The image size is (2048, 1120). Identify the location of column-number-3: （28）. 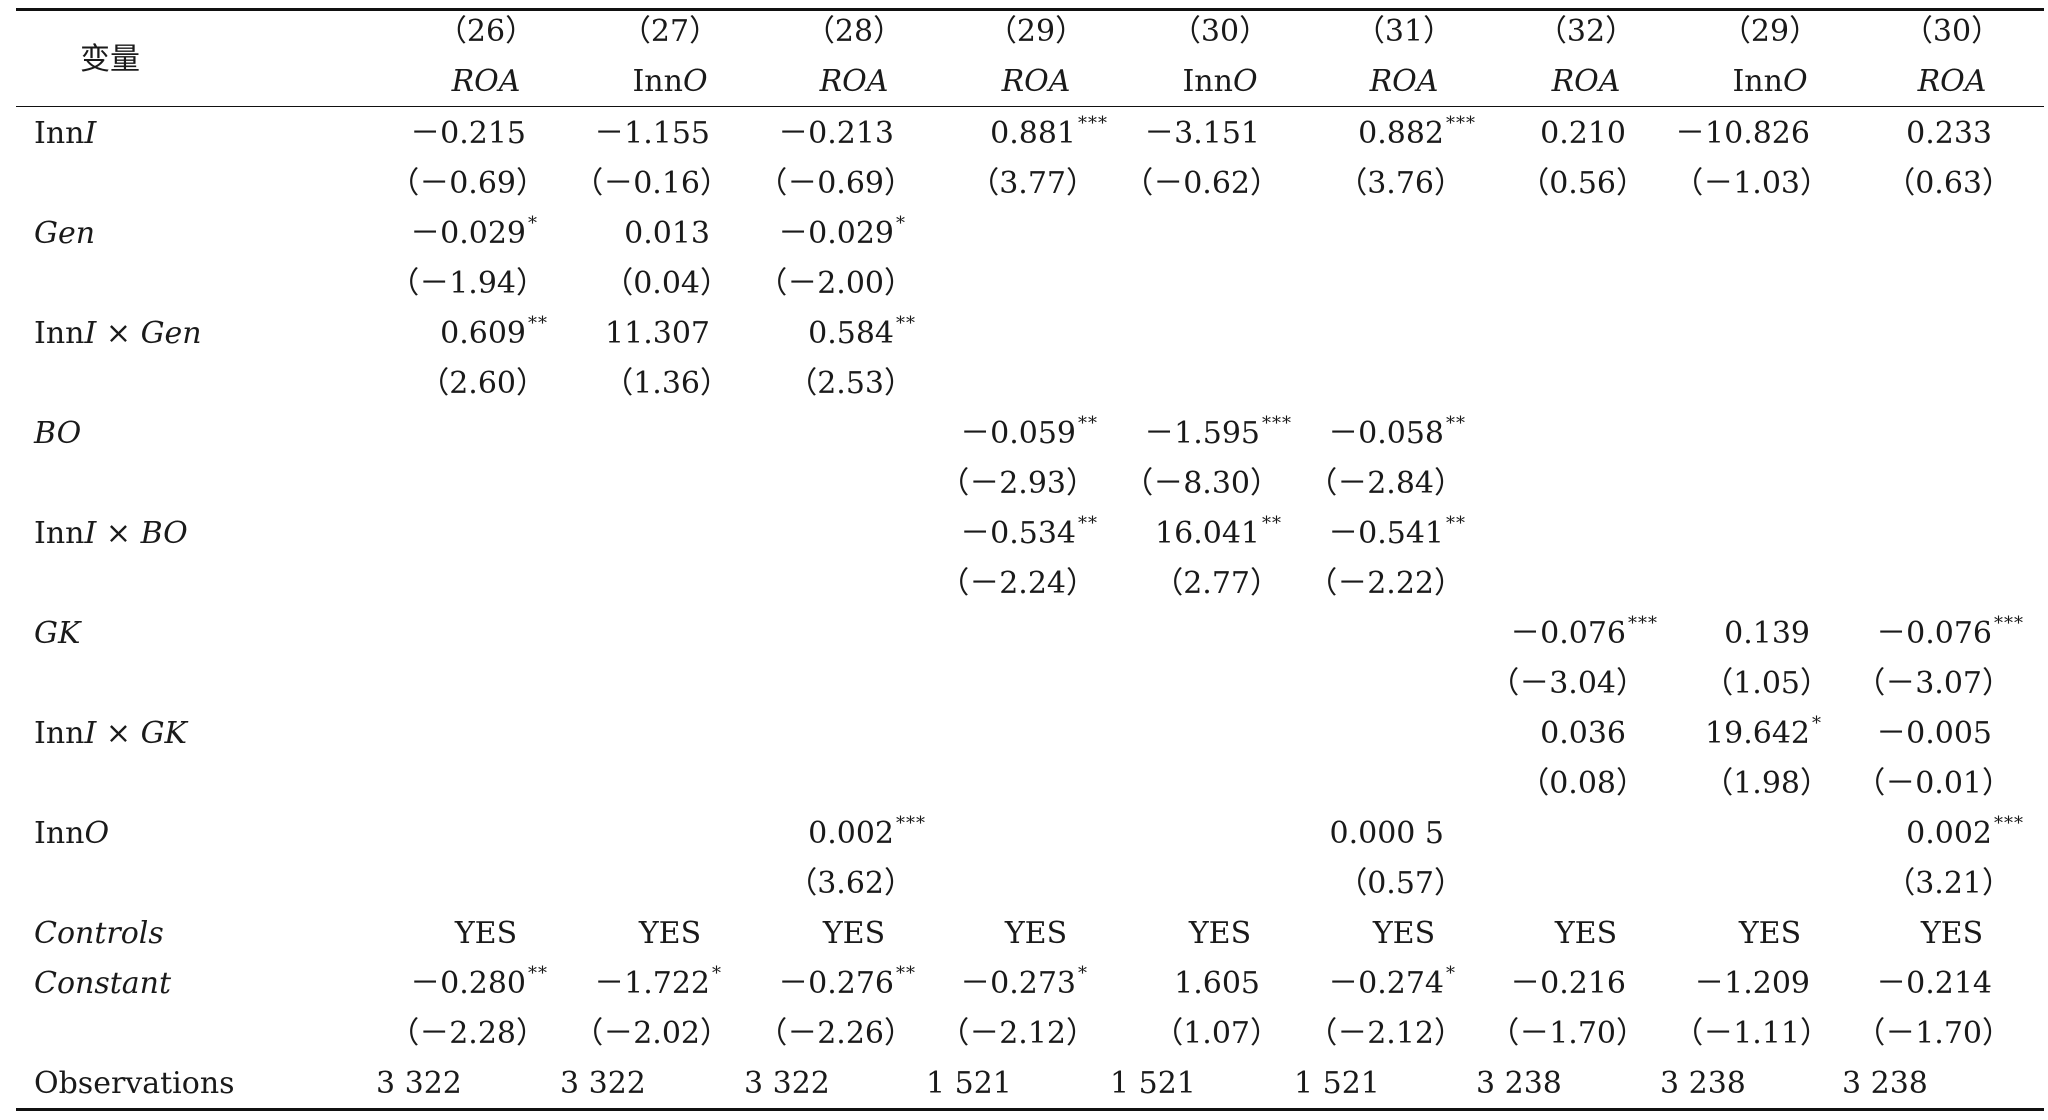
(854, 31).